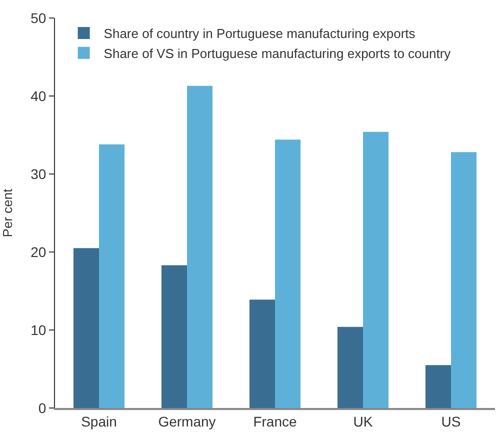  I want to click on y-tick-label: 40, so click(38, 96).